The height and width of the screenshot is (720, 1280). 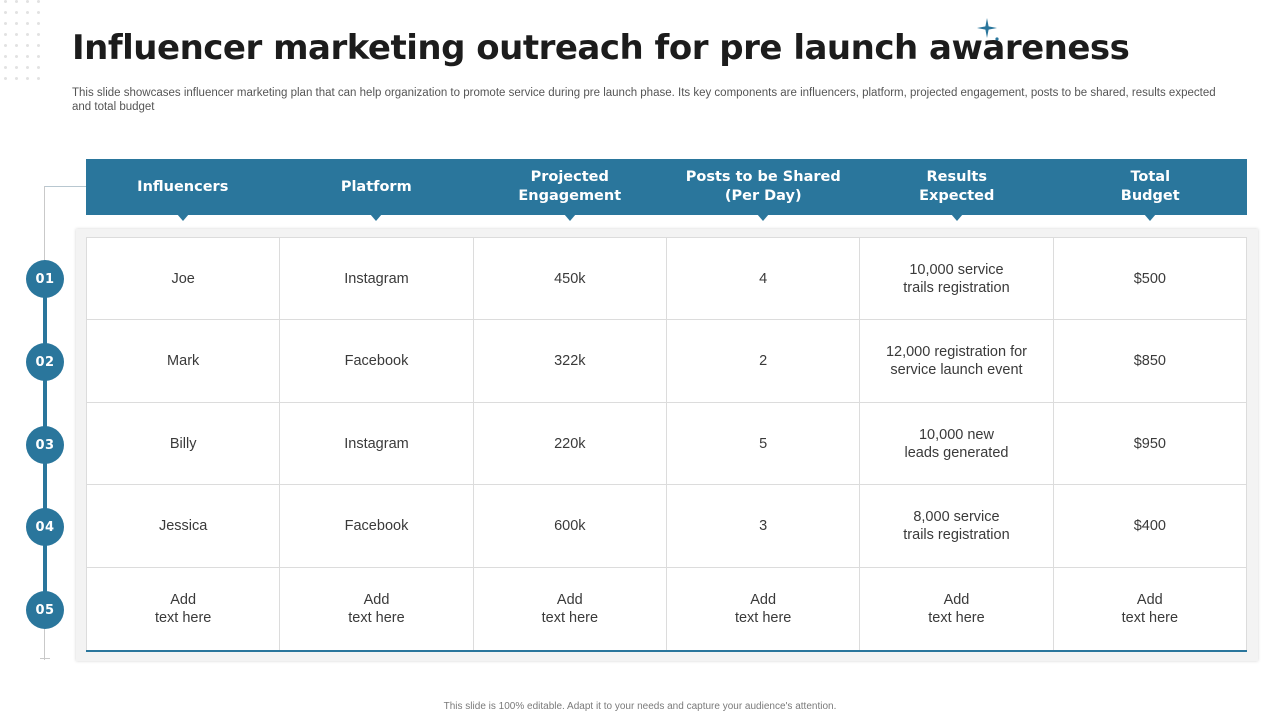 I want to click on cell-results-expected: 10,000 service trails registration, so click(x=956, y=278).